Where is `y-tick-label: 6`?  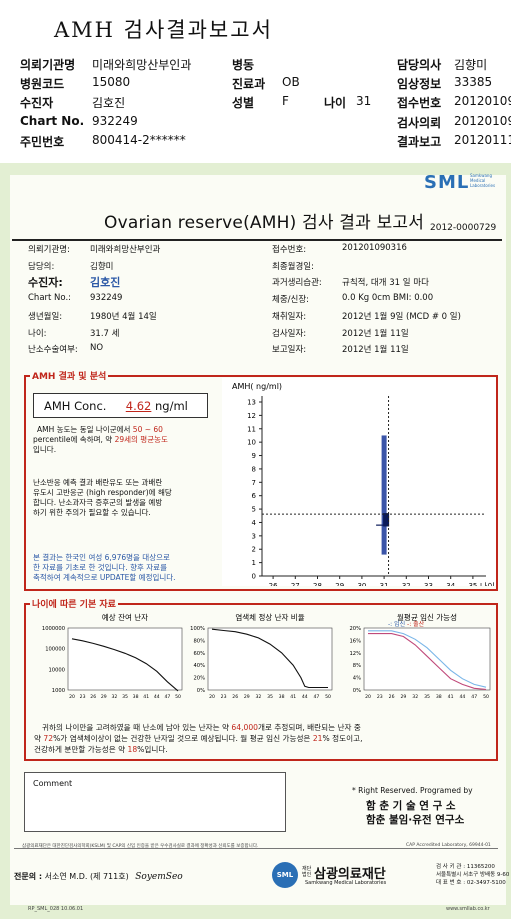 y-tick-label: 6 is located at coordinates (254, 496).